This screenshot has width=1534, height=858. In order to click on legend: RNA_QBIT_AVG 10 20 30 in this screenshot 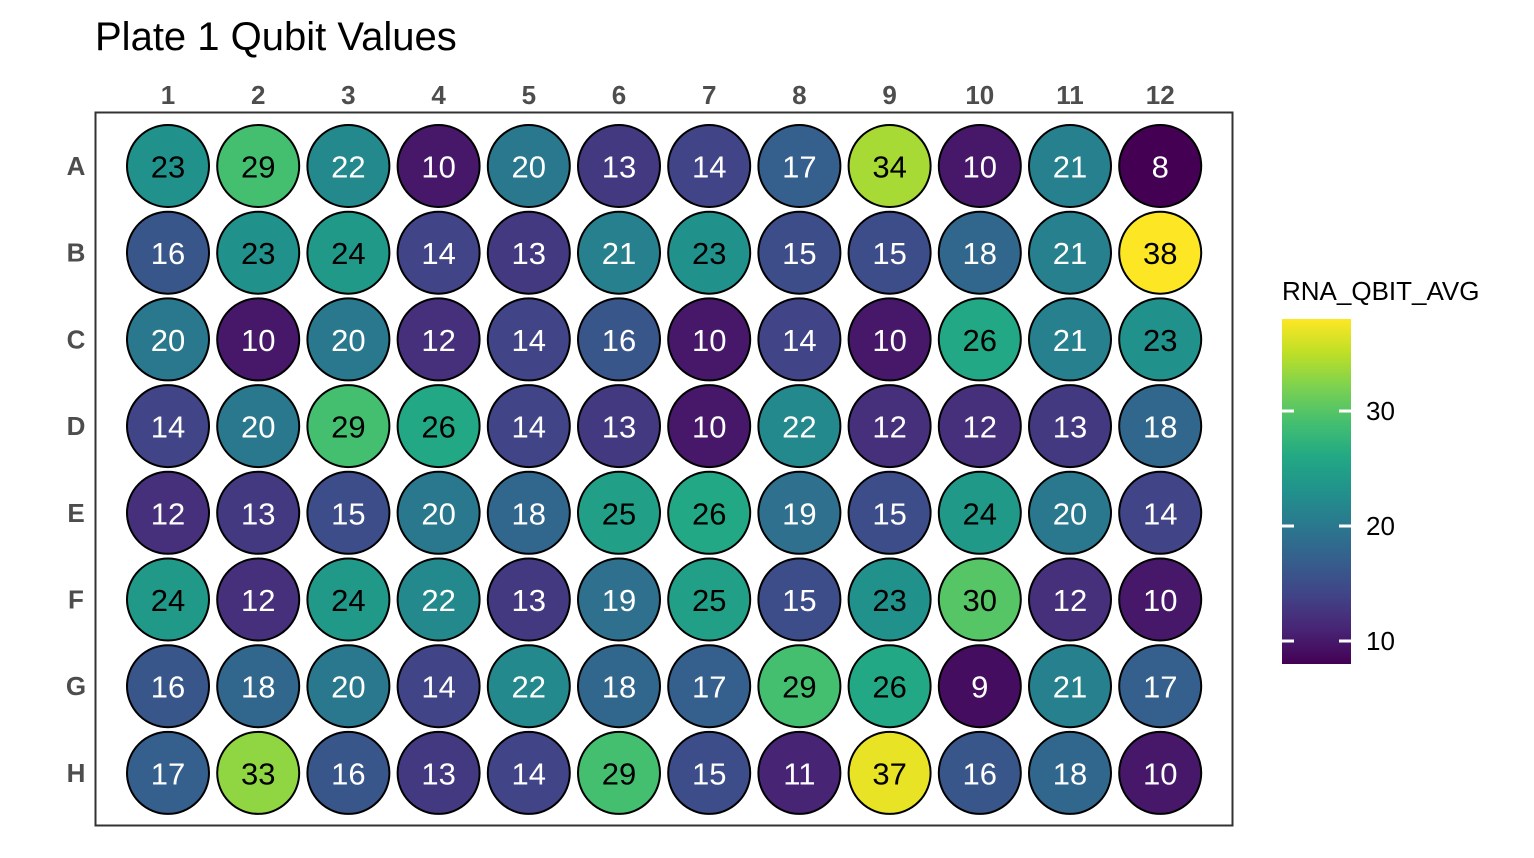, I will do `click(1380, 470)`.